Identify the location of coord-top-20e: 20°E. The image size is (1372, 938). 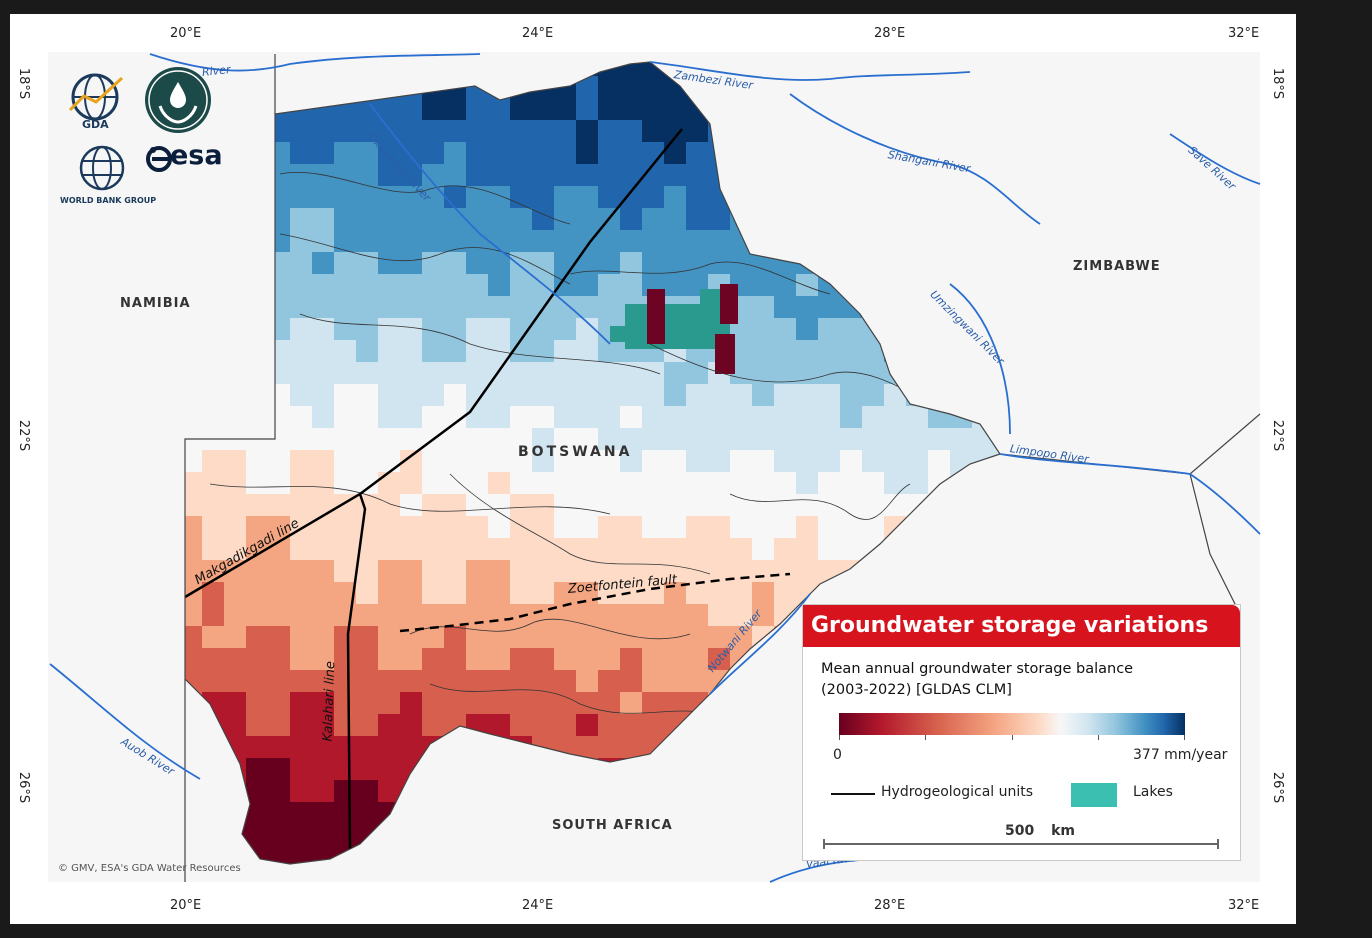
(186, 33).